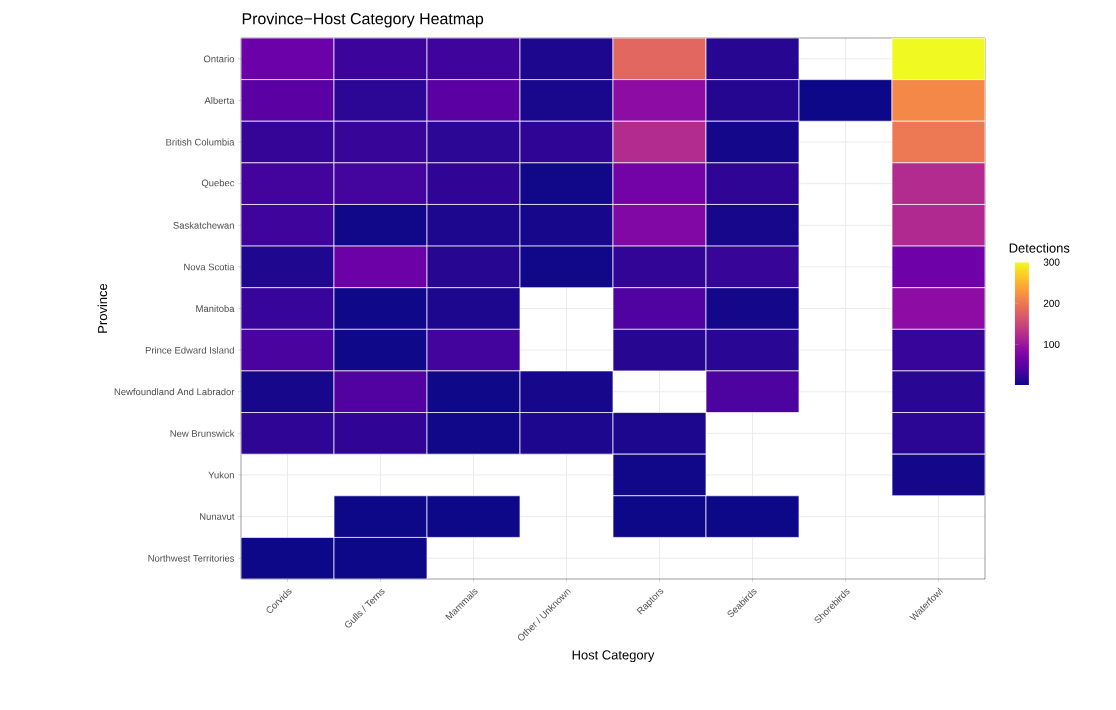  What do you see at coordinates (191, 558) in the screenshot?
I see `y-tick-label: Northwest Territories` at bounding box center [191, 558].